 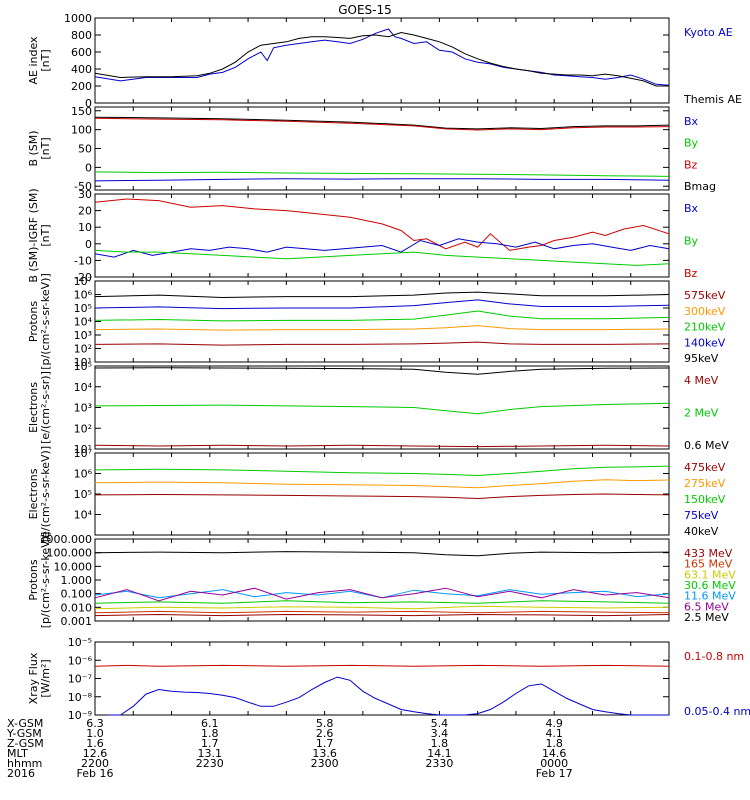 I want to click on series-line-140kev, so click(x=382, y=304).